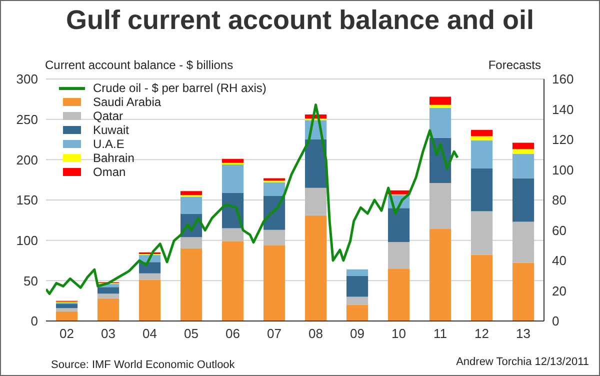 This screenshot has width=600, height=376. I want to click on x-tick-label: 09, so click(357, 334).